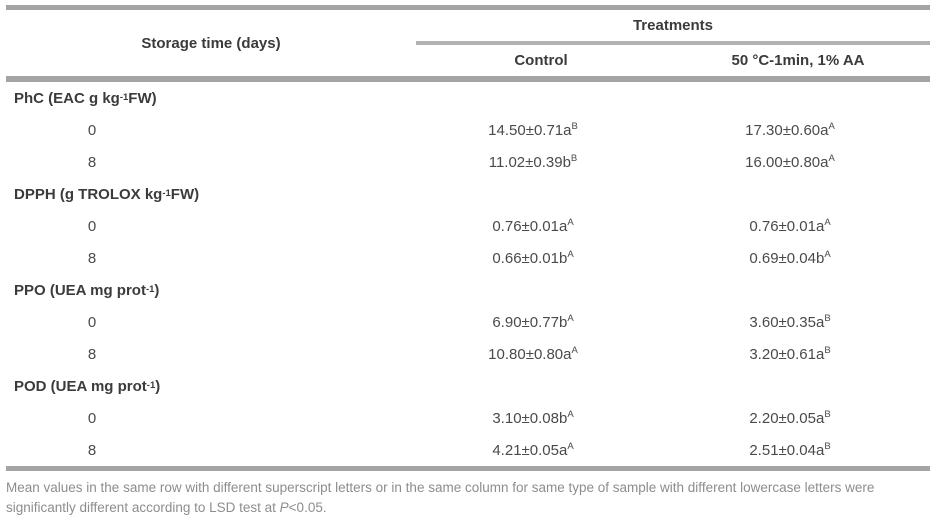  What do you see at coordinates (468, 7) in the screenshot?
I see `table-top-rule` at bounding box center [468, 7].